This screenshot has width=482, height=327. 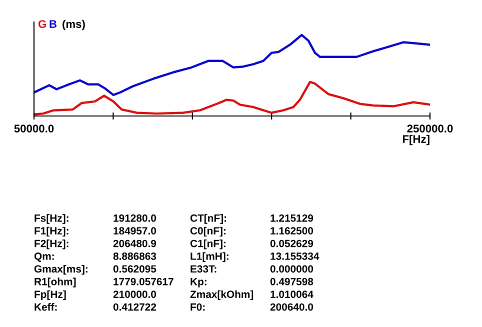 What do you see at coordinates (208, 231) in the screenshot?
I see `text: C0[nF]:` at bounding box center [208, 231].